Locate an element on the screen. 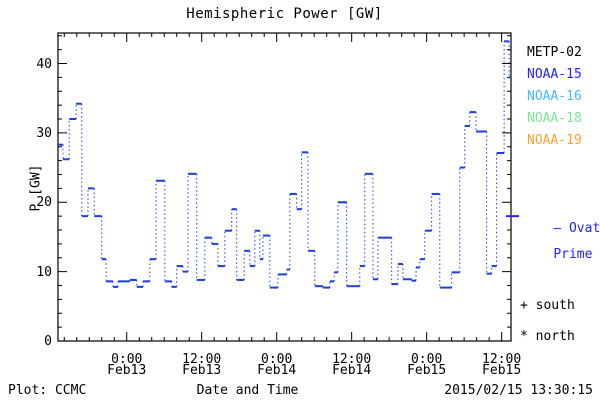 Image resolution: width=600 pixels, height=400 pixels. legend-item-noaa18: NOAA-18 is located at coordinates (554, 118).